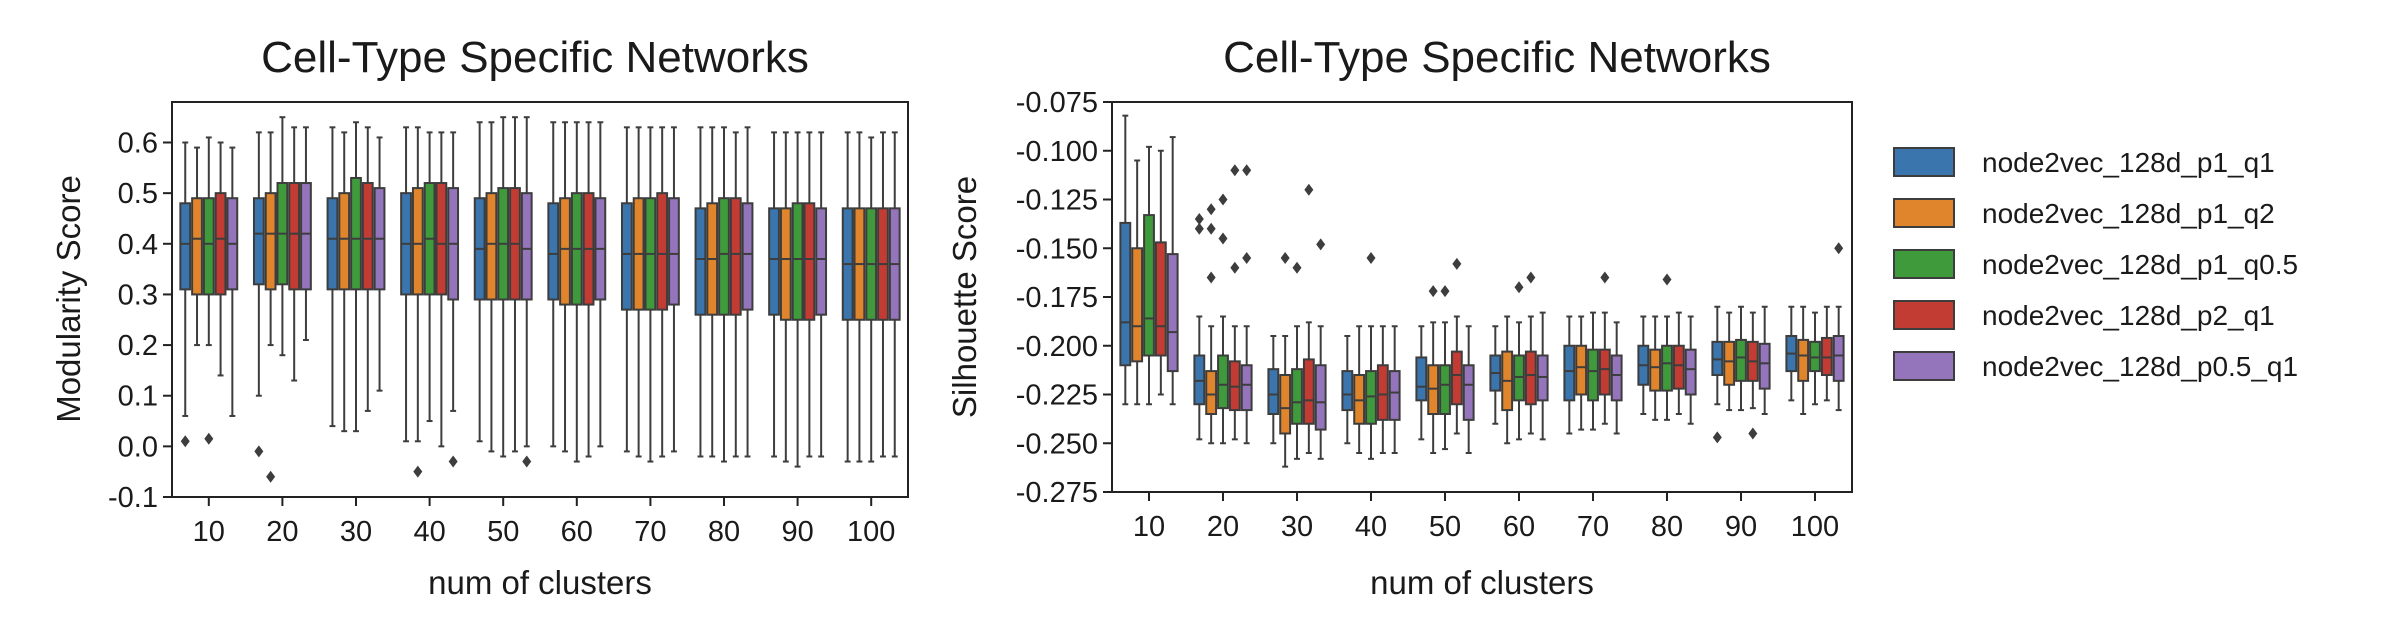  I want to click on modularity-x-ticks: 10 20 30 40 50 60 70 80 90 100, so click(544, 522).